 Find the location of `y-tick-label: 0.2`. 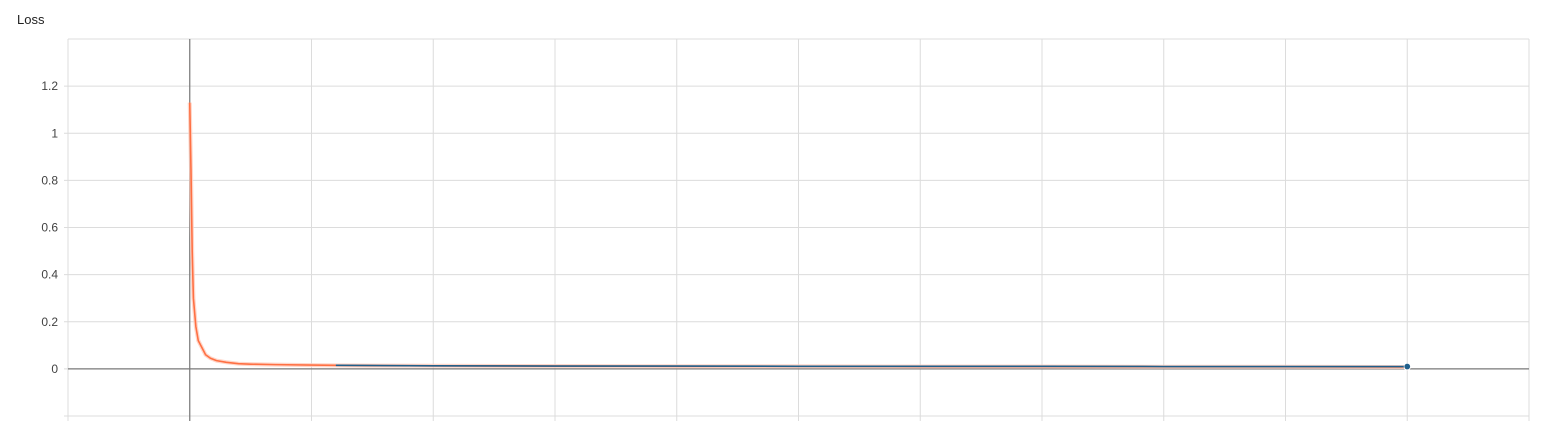

y-tick-label: 0.2 is located at coordinates (49, 322).